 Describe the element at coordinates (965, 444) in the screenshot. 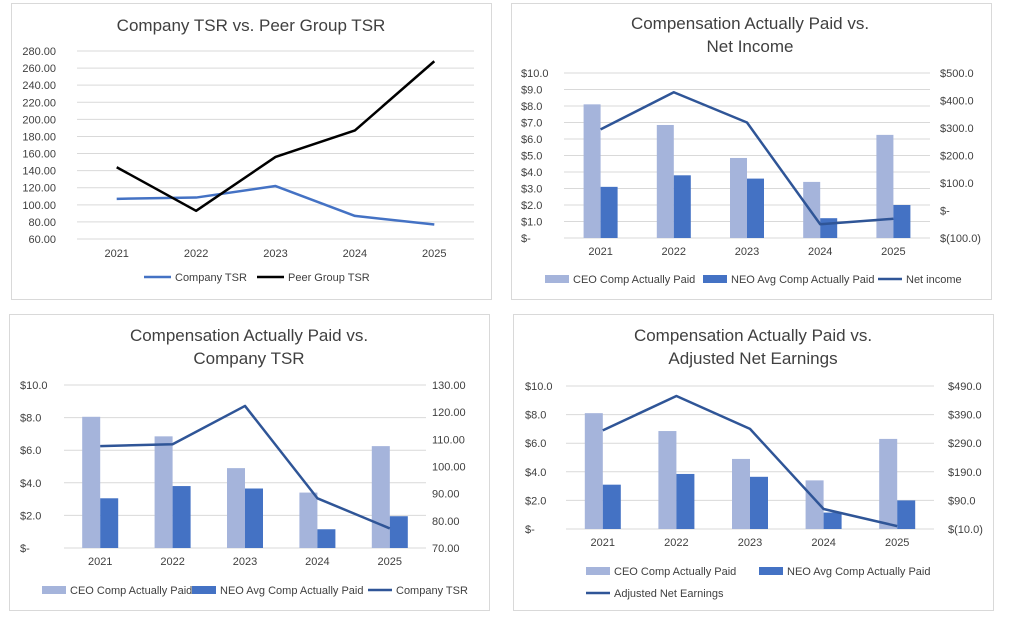

I see `right-y-tick-label: $290.0` at that location.